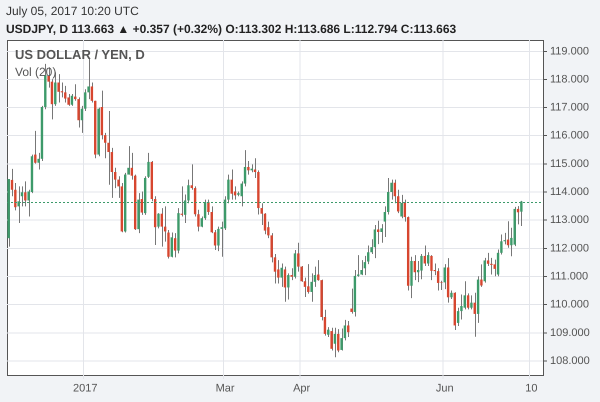 This screenshot has width=600, height=402. Describe the element at coordinates (445, 388) in the screenshot. I see `x-tick-label: Jun` at that location.